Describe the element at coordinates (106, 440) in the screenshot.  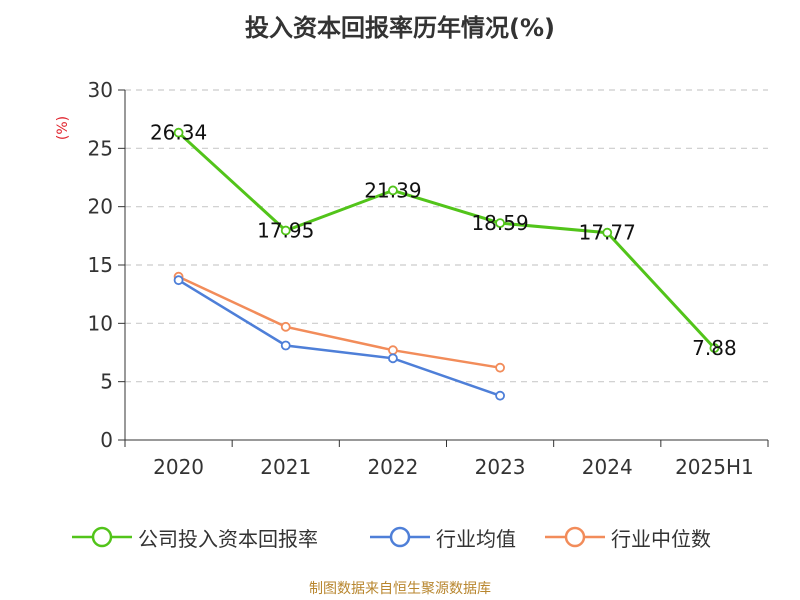
I see `y-tick-label-0: 0` at that location.